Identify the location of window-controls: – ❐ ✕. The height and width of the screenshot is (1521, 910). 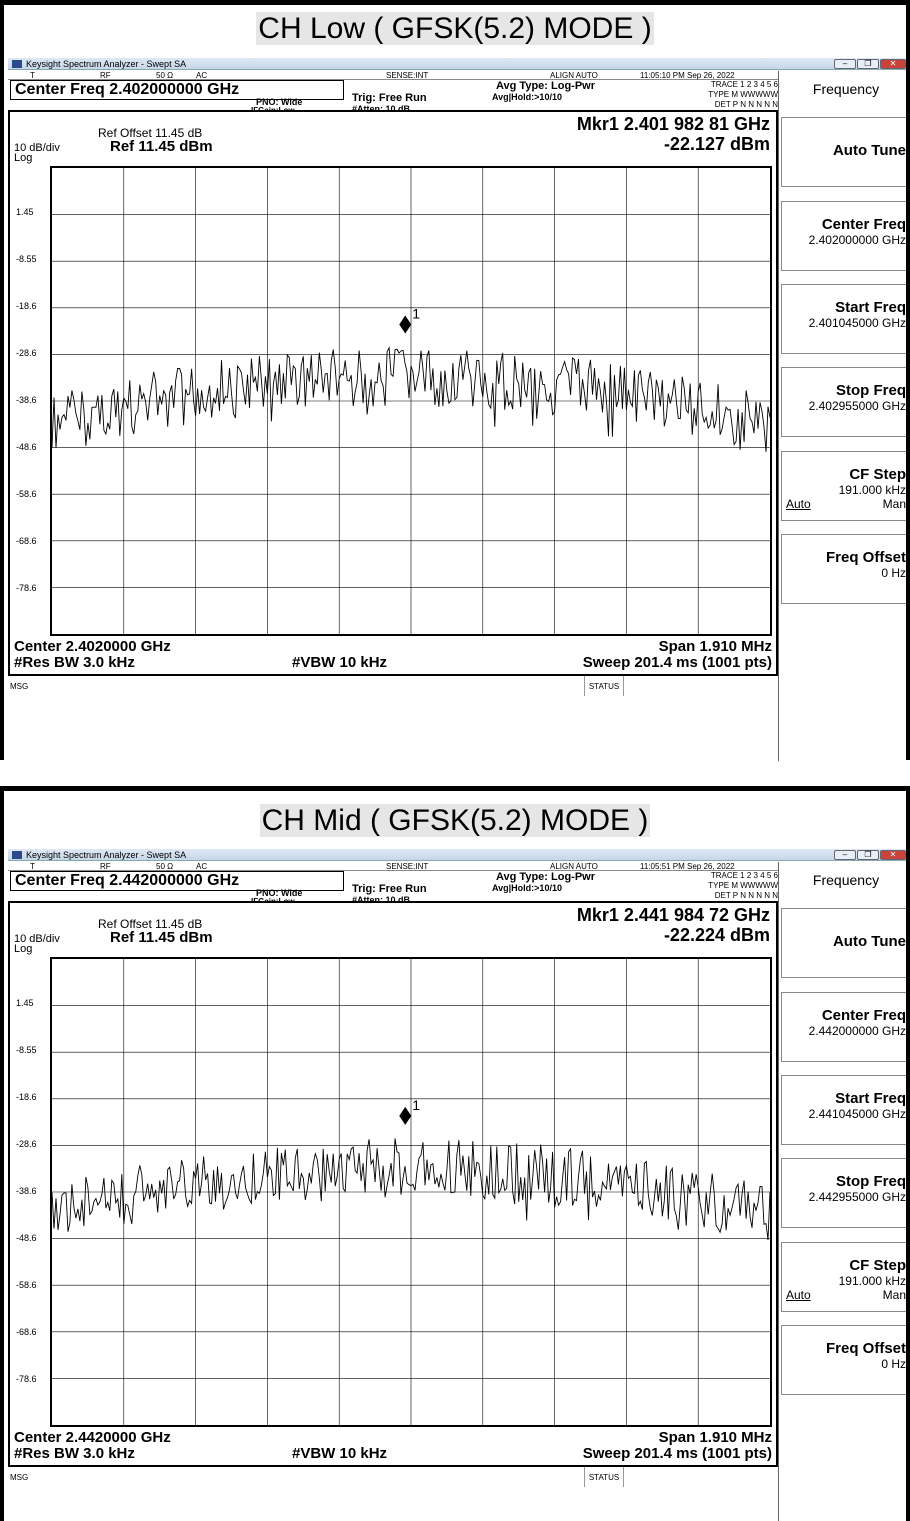
(870, 64).